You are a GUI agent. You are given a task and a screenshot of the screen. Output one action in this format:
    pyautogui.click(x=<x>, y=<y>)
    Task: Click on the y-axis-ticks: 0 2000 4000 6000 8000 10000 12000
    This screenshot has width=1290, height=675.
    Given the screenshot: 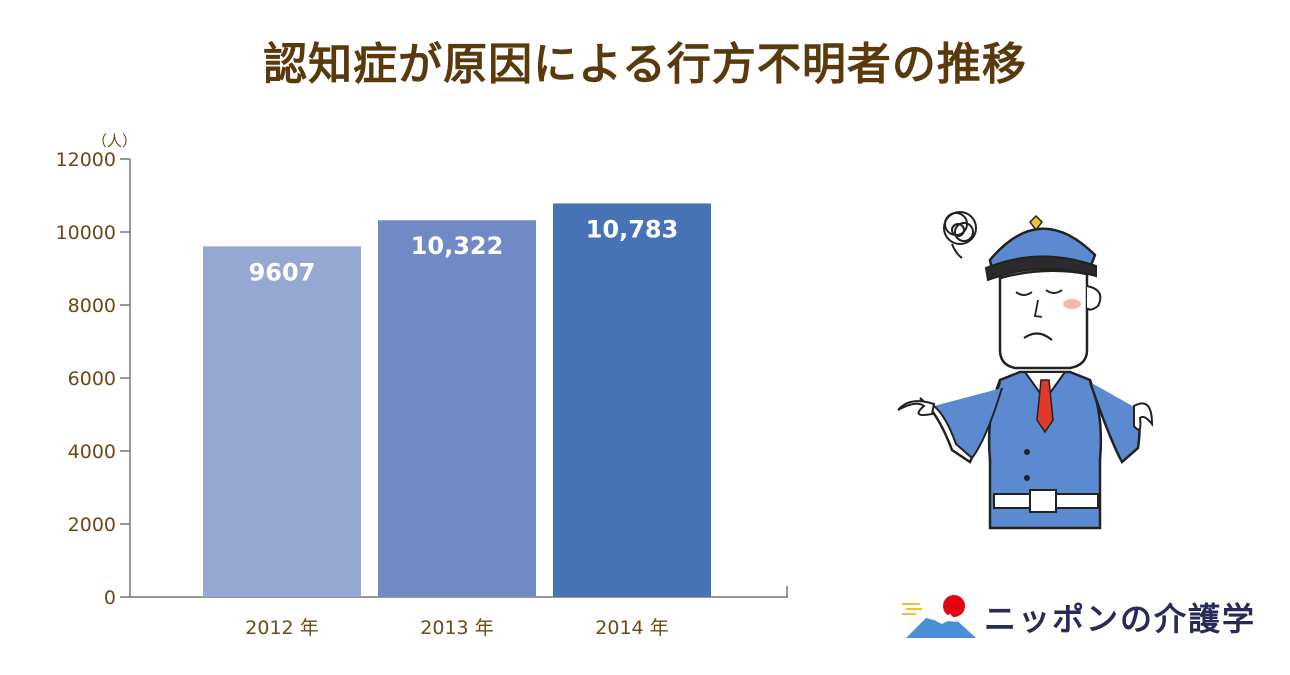 What is the action you would take?
    pyautogui.click(x=93, y=379)
    